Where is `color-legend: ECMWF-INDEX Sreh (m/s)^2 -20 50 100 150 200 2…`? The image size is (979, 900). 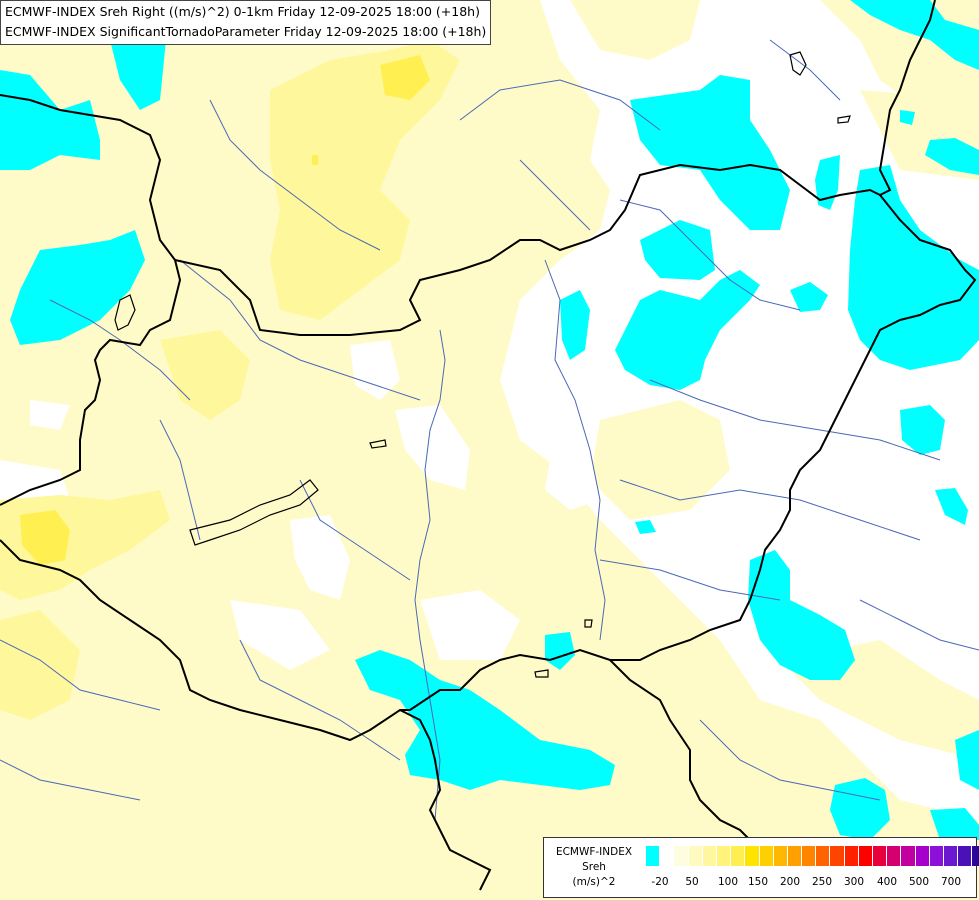
color-legend: ECMWF-INDEX Sreh (m/s)^2 -20 50 100 150 200 2… is located at coordinates (761, 867).